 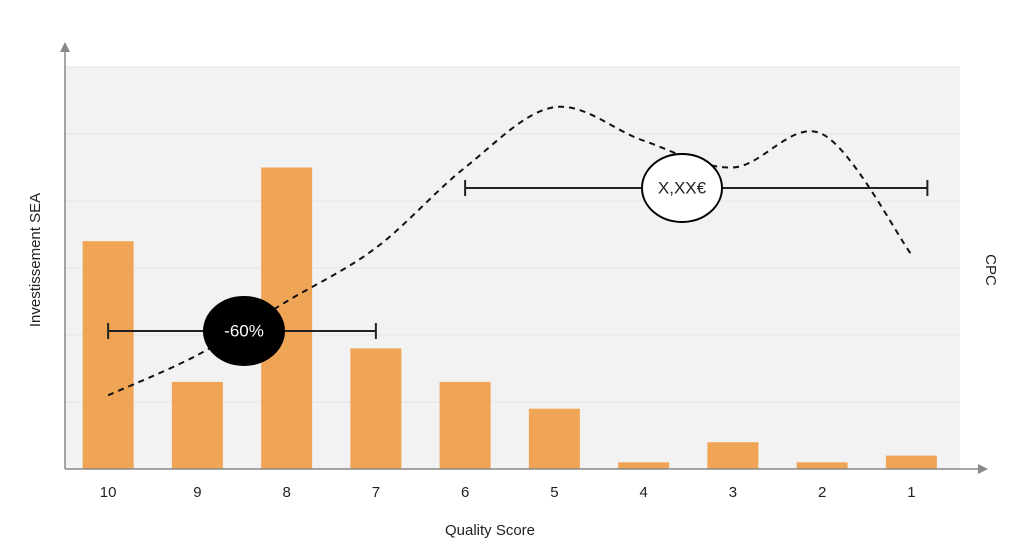 What do you see at coordinates (490, 530) in the screenshot?
I see `x-axis-label: Quality Score` at bounding box center [490, 530].